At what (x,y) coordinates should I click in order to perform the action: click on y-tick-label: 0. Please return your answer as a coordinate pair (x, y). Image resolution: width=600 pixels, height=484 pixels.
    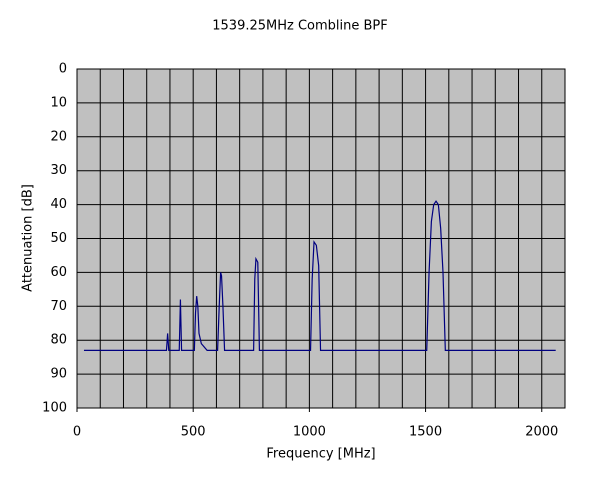
    Looking at the image, I should click on (63, 69).